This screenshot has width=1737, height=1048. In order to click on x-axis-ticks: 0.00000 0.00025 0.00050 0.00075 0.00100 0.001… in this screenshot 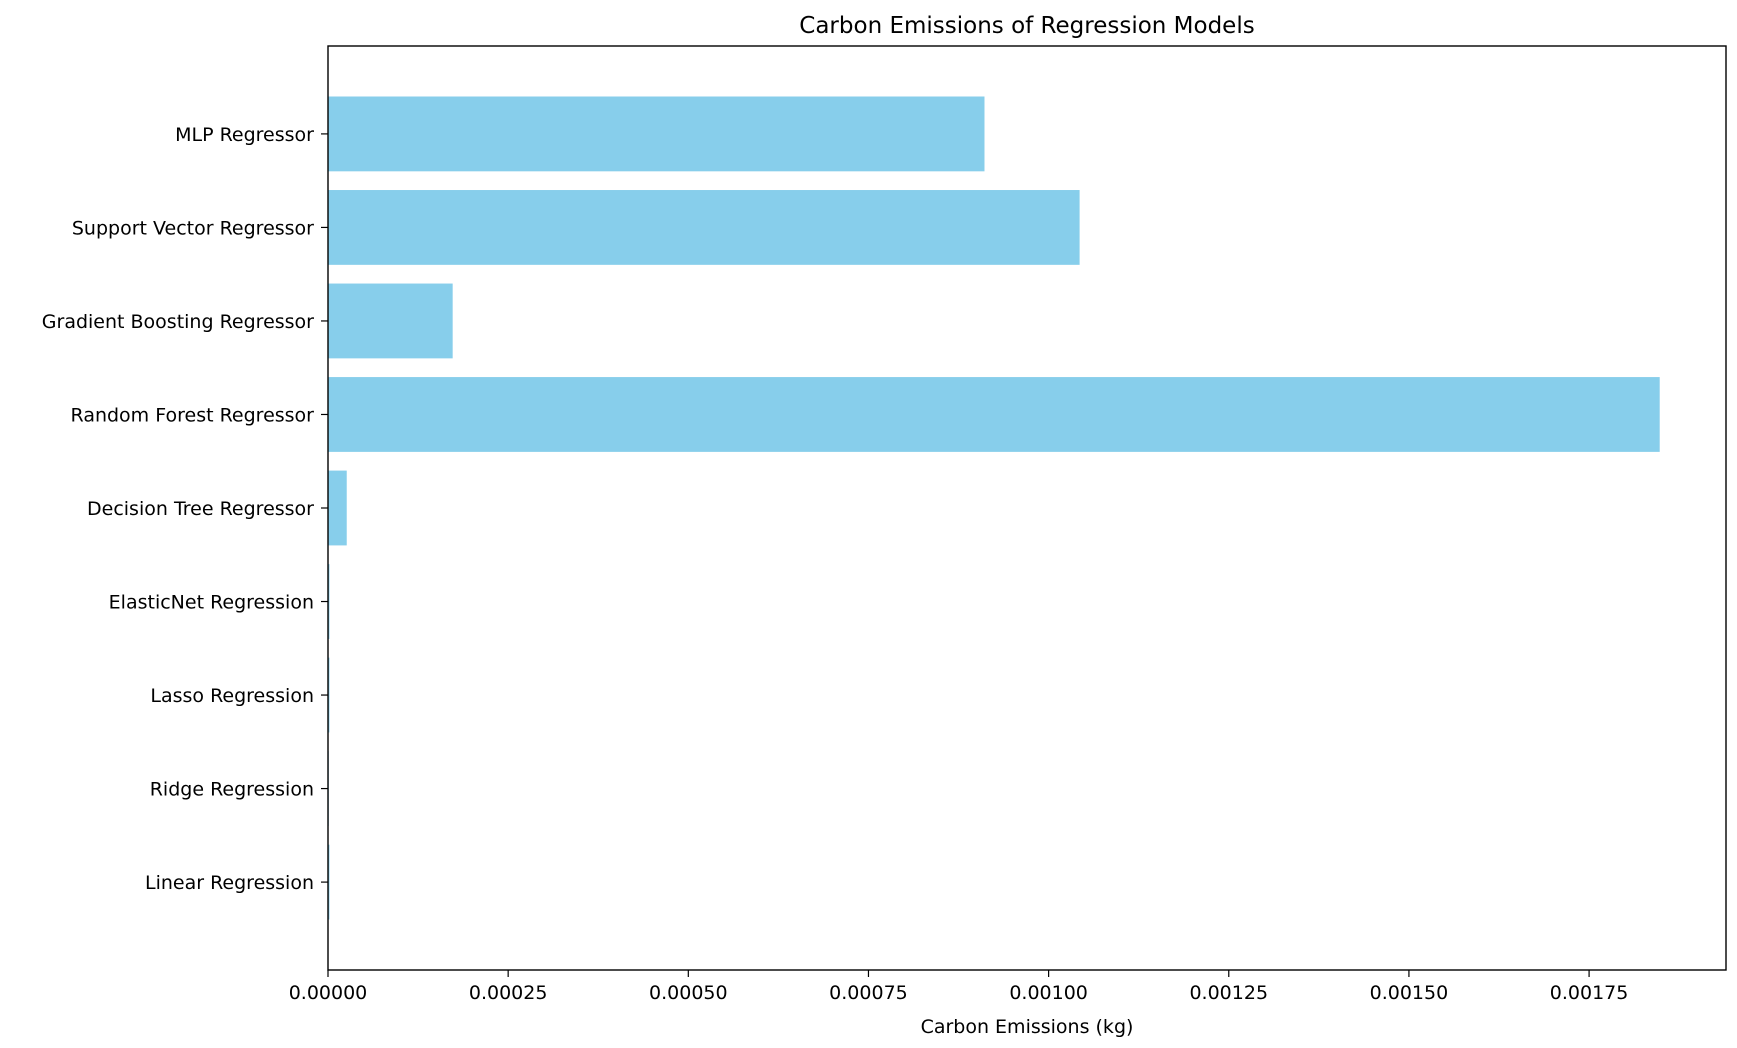, I will do `click(959, 987)`.